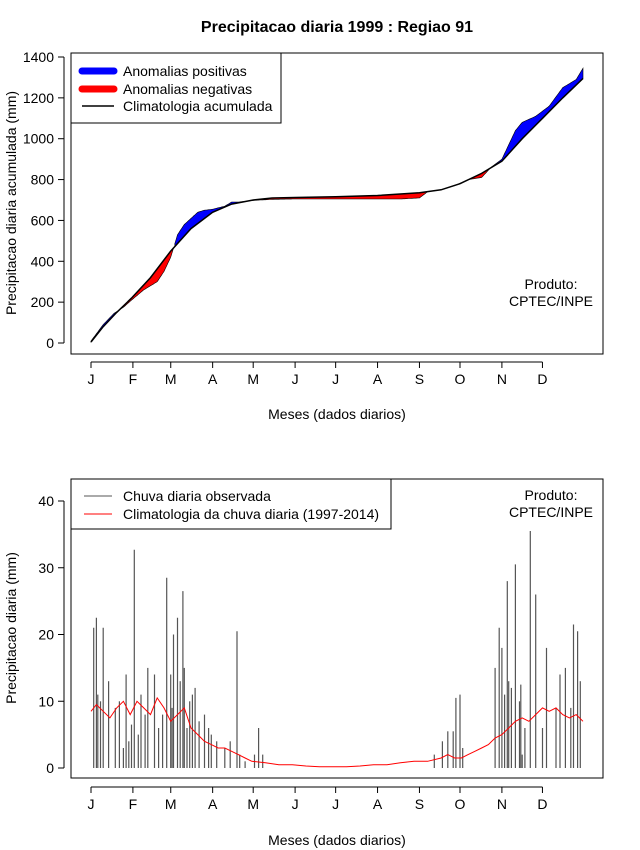 Image resolution: width=640 pixels, height=850 pixels. Describe the element at coordinates (38, 98) in the screenshot. I see `y-tick-label: 1200` at that location.